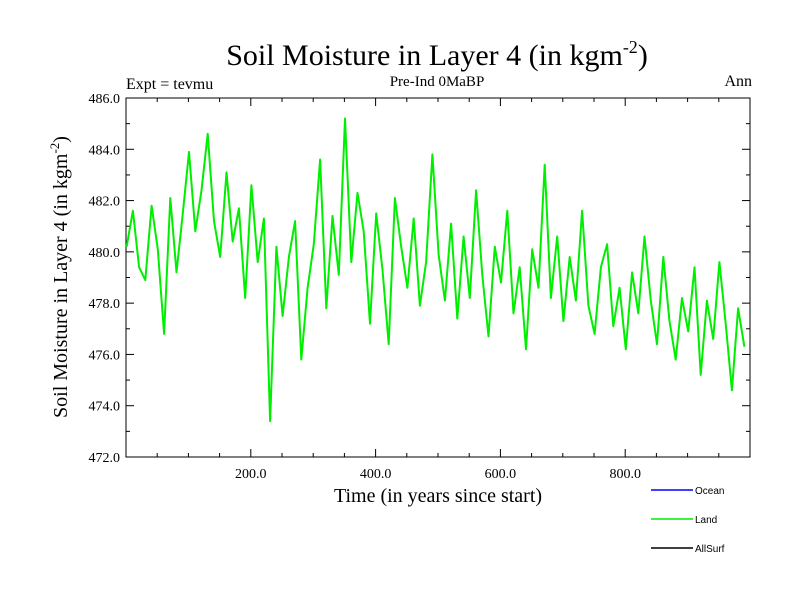  I want to click on y-tick-label: 484.0, so click(105, 150).